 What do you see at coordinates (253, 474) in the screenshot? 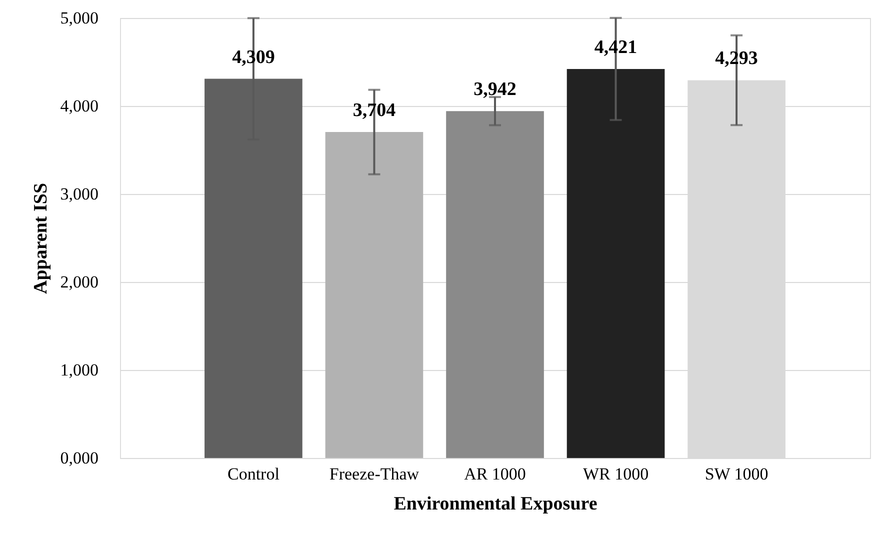
I see `x-tick-label: Control` at bounding box center [253, 474].